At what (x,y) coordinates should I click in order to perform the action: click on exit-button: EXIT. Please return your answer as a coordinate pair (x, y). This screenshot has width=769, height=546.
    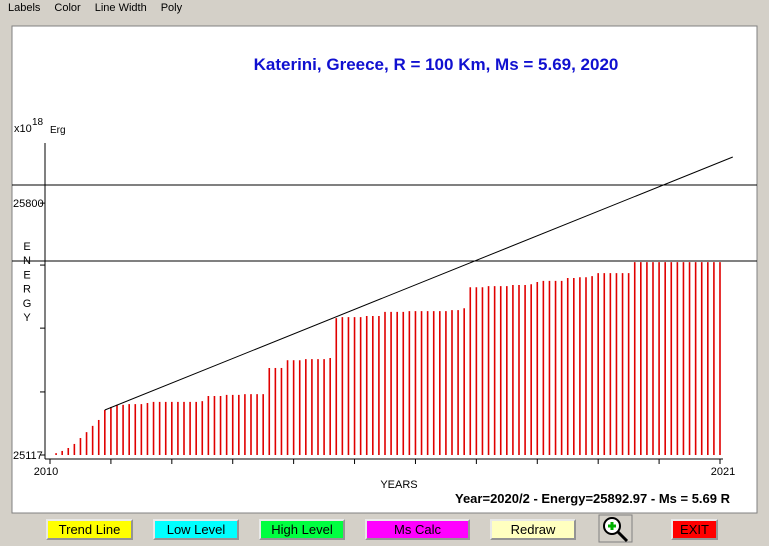
    Looking at the image, I should click on (694, 529).